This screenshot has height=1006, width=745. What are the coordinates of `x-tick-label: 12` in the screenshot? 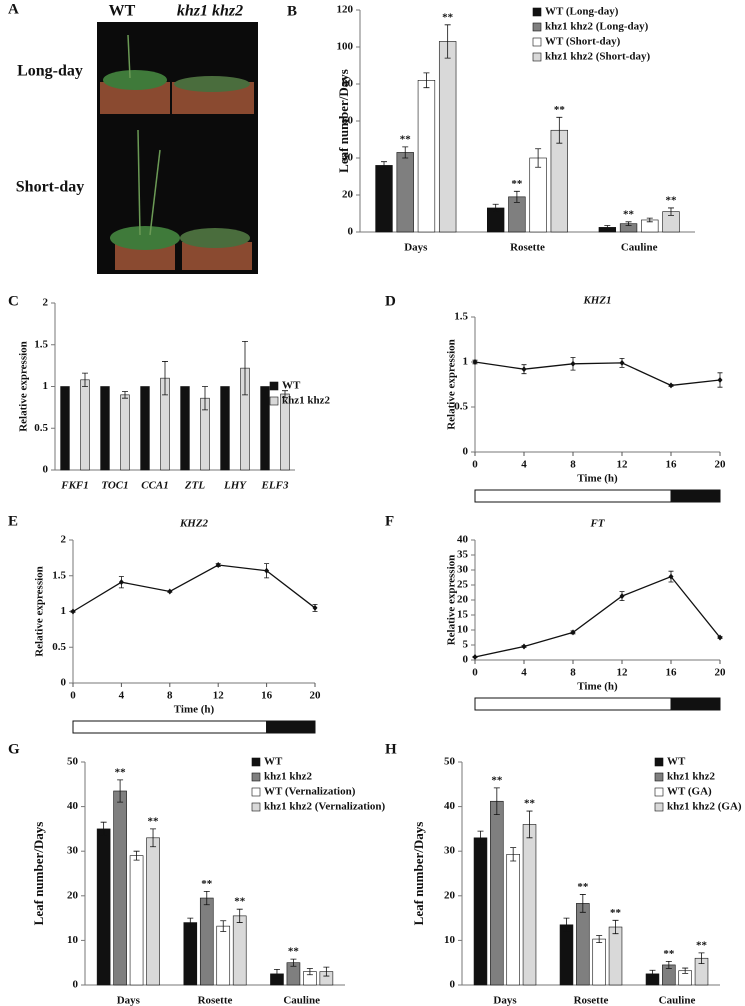 It's located at (219, 696).